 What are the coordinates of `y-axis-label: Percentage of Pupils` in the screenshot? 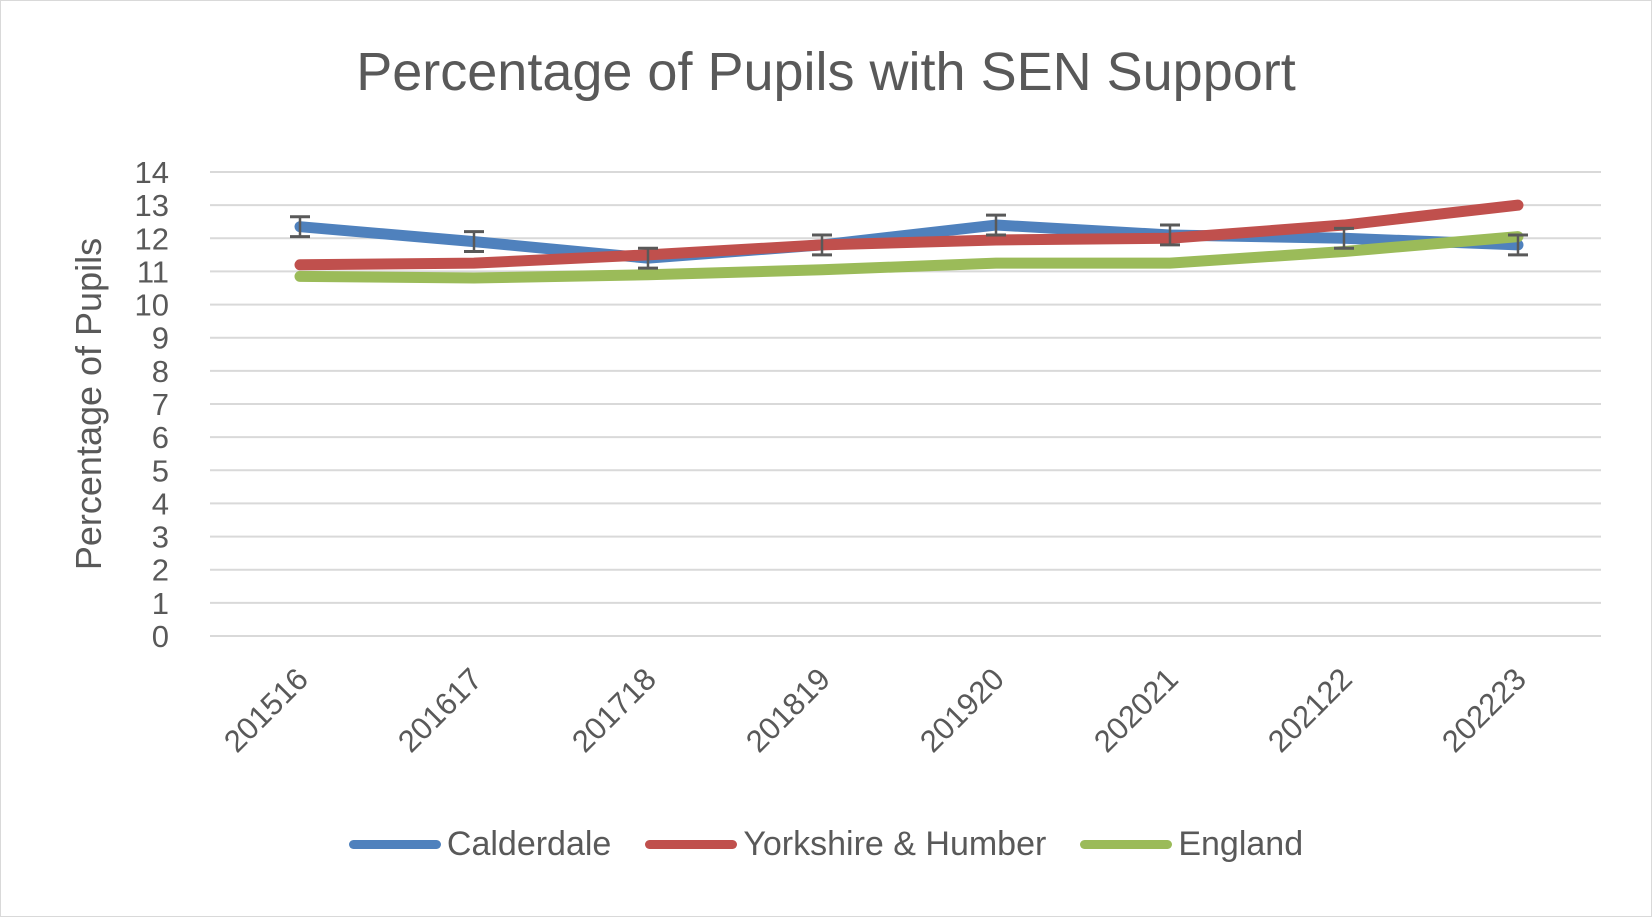 It's located at (88, 404).